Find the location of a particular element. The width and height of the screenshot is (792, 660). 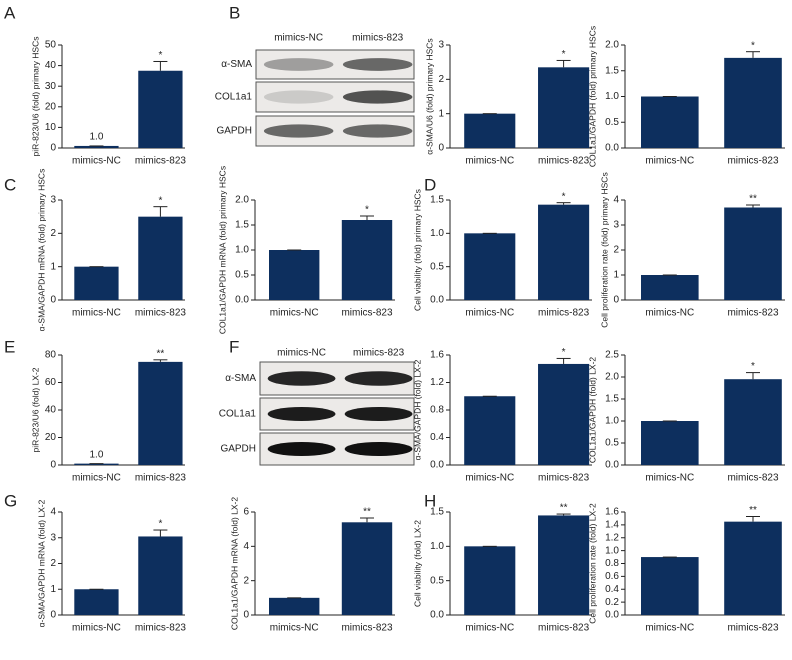

panel-letter: G is located at coordinates (10, 500).